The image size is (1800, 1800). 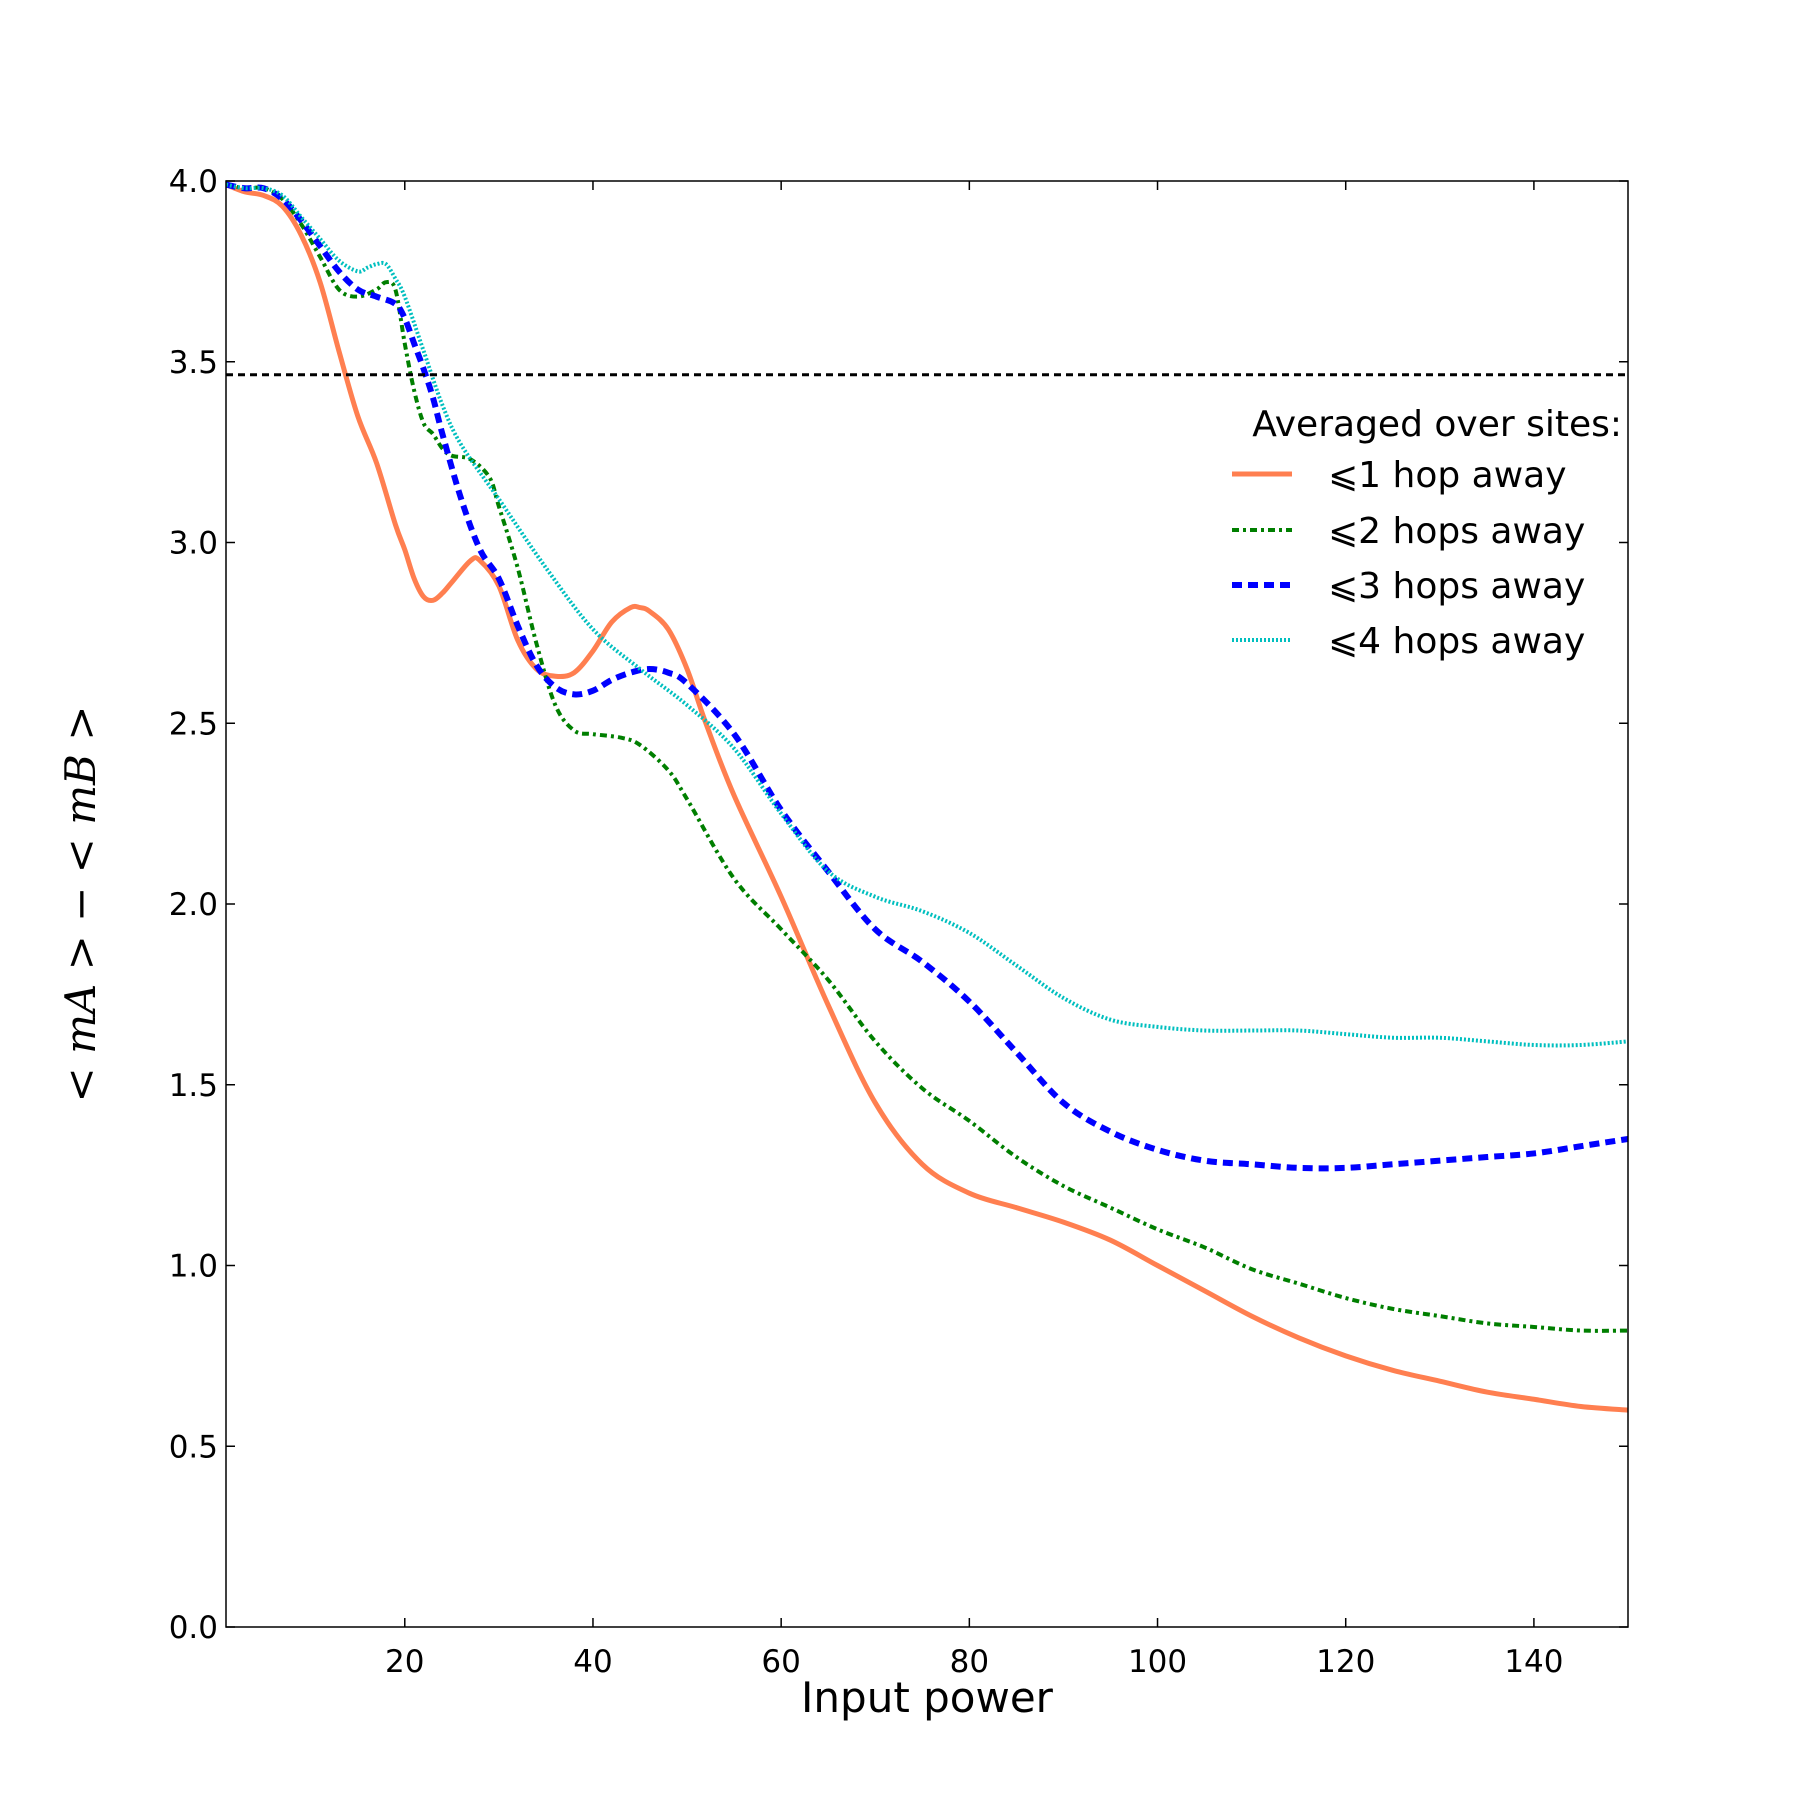 What do you see at coordinates (193, 544) in the screenshot?
I see `y-tick-label: 3.0` at bounding box center [193, 544].